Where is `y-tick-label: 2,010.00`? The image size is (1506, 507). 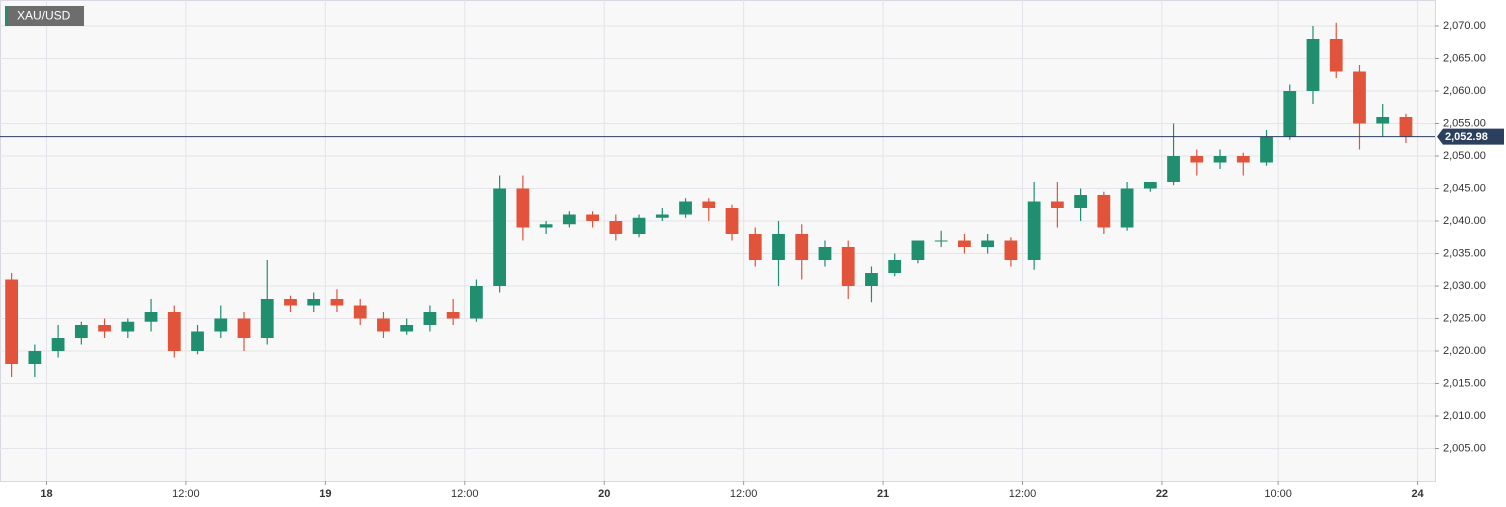
y-tick-label: 2,010.00 is located at coordinates (1464, 416).